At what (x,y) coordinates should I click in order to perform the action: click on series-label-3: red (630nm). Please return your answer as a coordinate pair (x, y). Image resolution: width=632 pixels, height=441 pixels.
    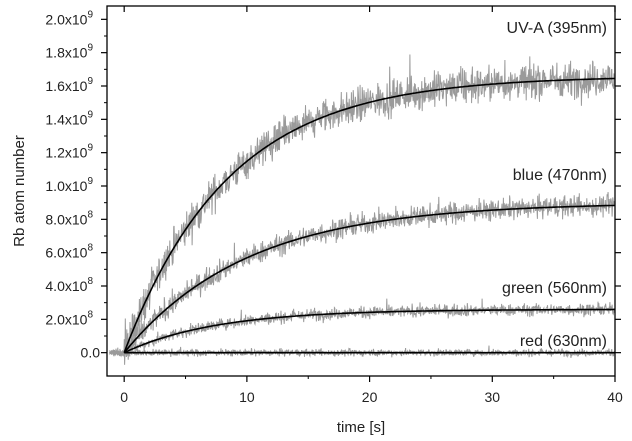
    Looking at the image, I should click on (563, 341).